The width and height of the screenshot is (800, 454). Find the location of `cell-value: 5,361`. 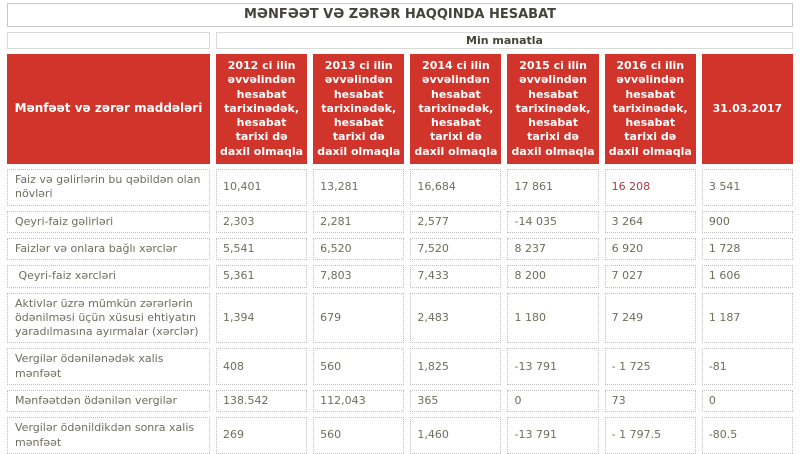

cell-value: 5,361 is located at coordinates (262, 276).